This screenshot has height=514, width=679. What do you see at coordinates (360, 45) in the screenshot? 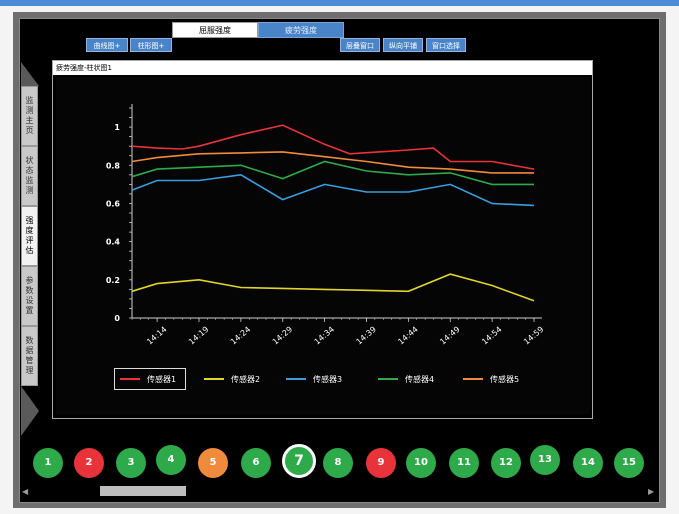
I see `cascade-windows-button: 层叠窗口` at bounding box center [360, 45].